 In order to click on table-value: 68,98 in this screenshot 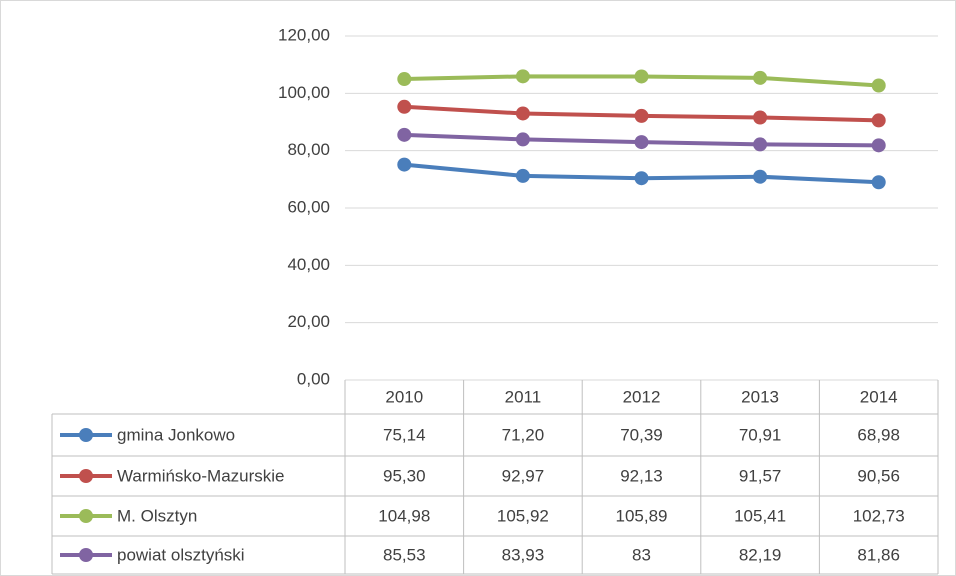, I will do `click(878, 434)`.